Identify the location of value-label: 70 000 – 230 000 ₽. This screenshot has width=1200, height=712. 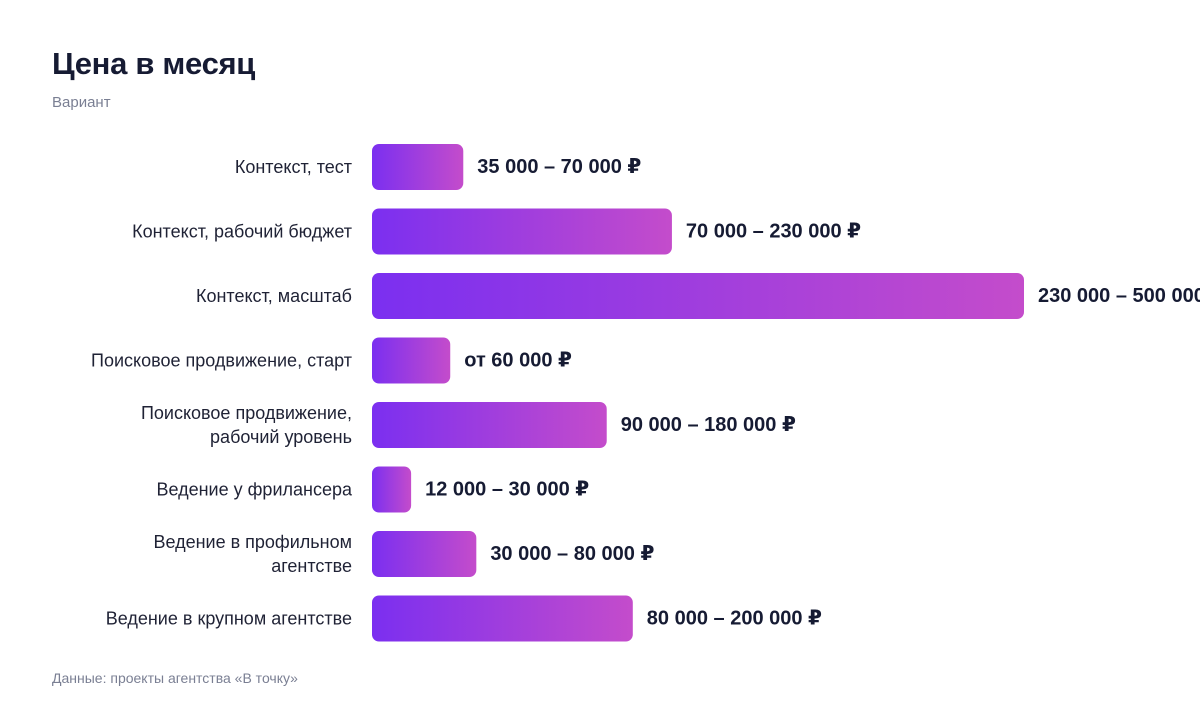
(773, 232).